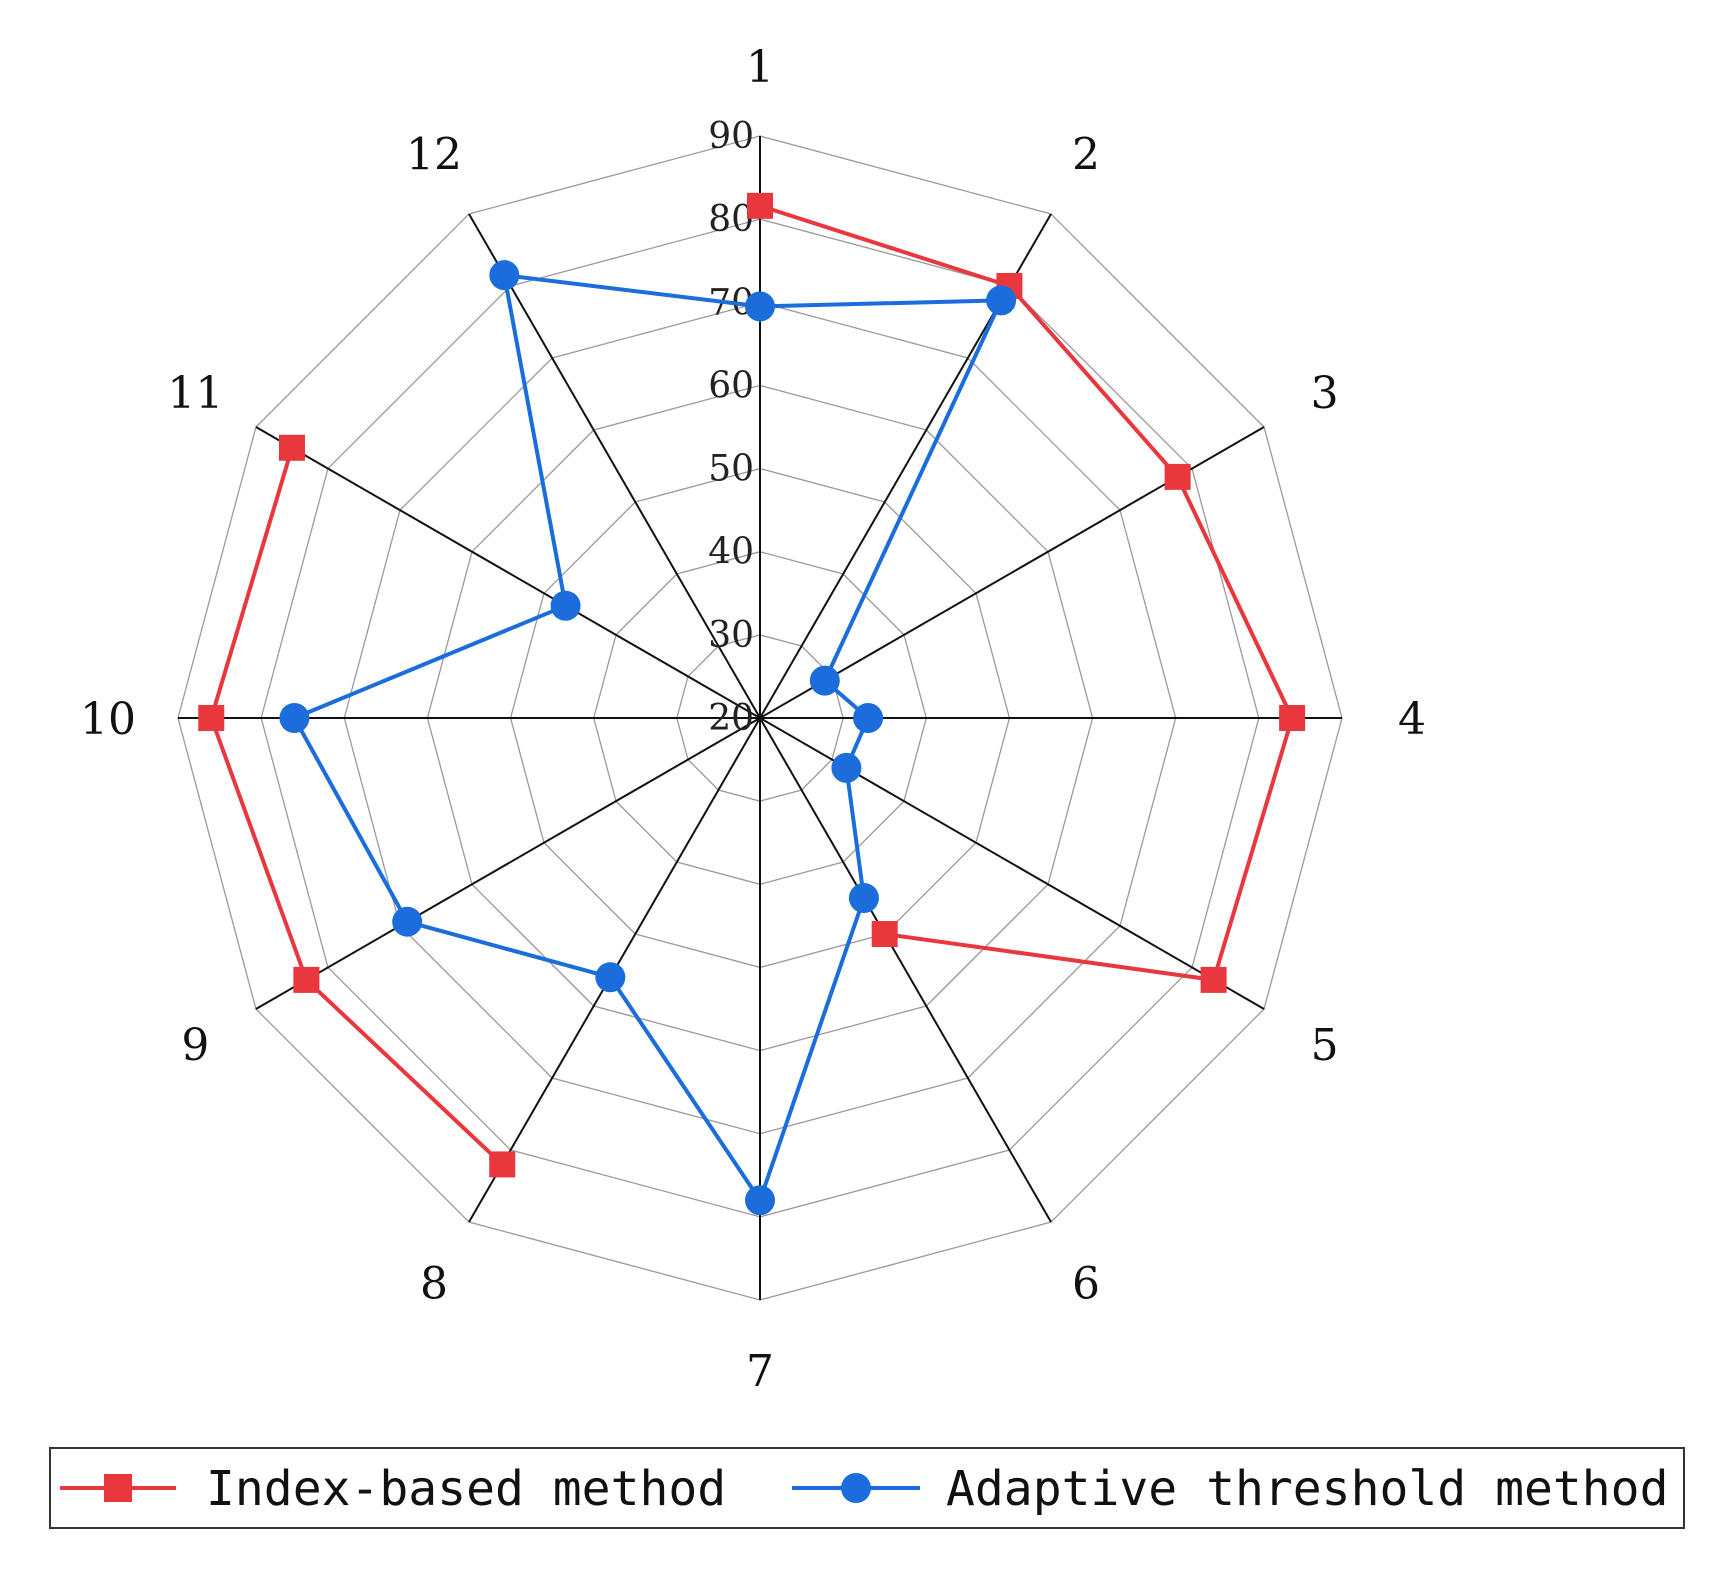 This screenshot has height=1573, width=1709. I want to click on legend-label-adaptive-threshold: Adaptive threshold method, so click(1307, 1489).